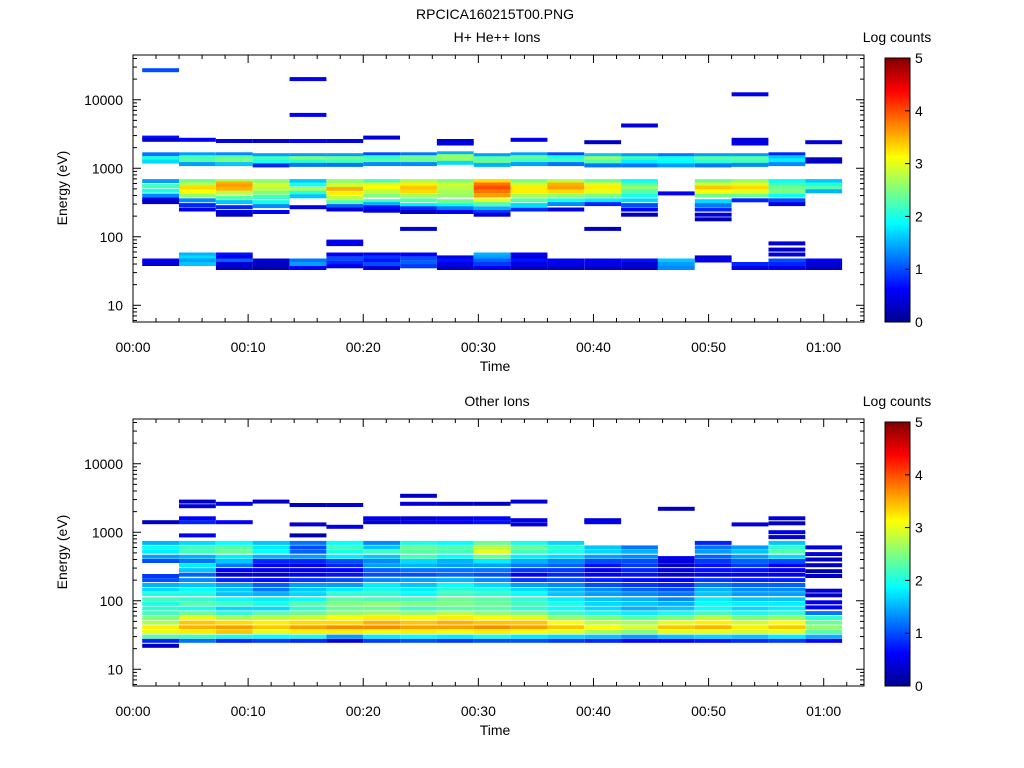 The image size is (1024, 768). What do you see at coordinates (593, 711) in the screenshot?
I see `x-tick-label: 00:40` at bounding box center [593, 711].